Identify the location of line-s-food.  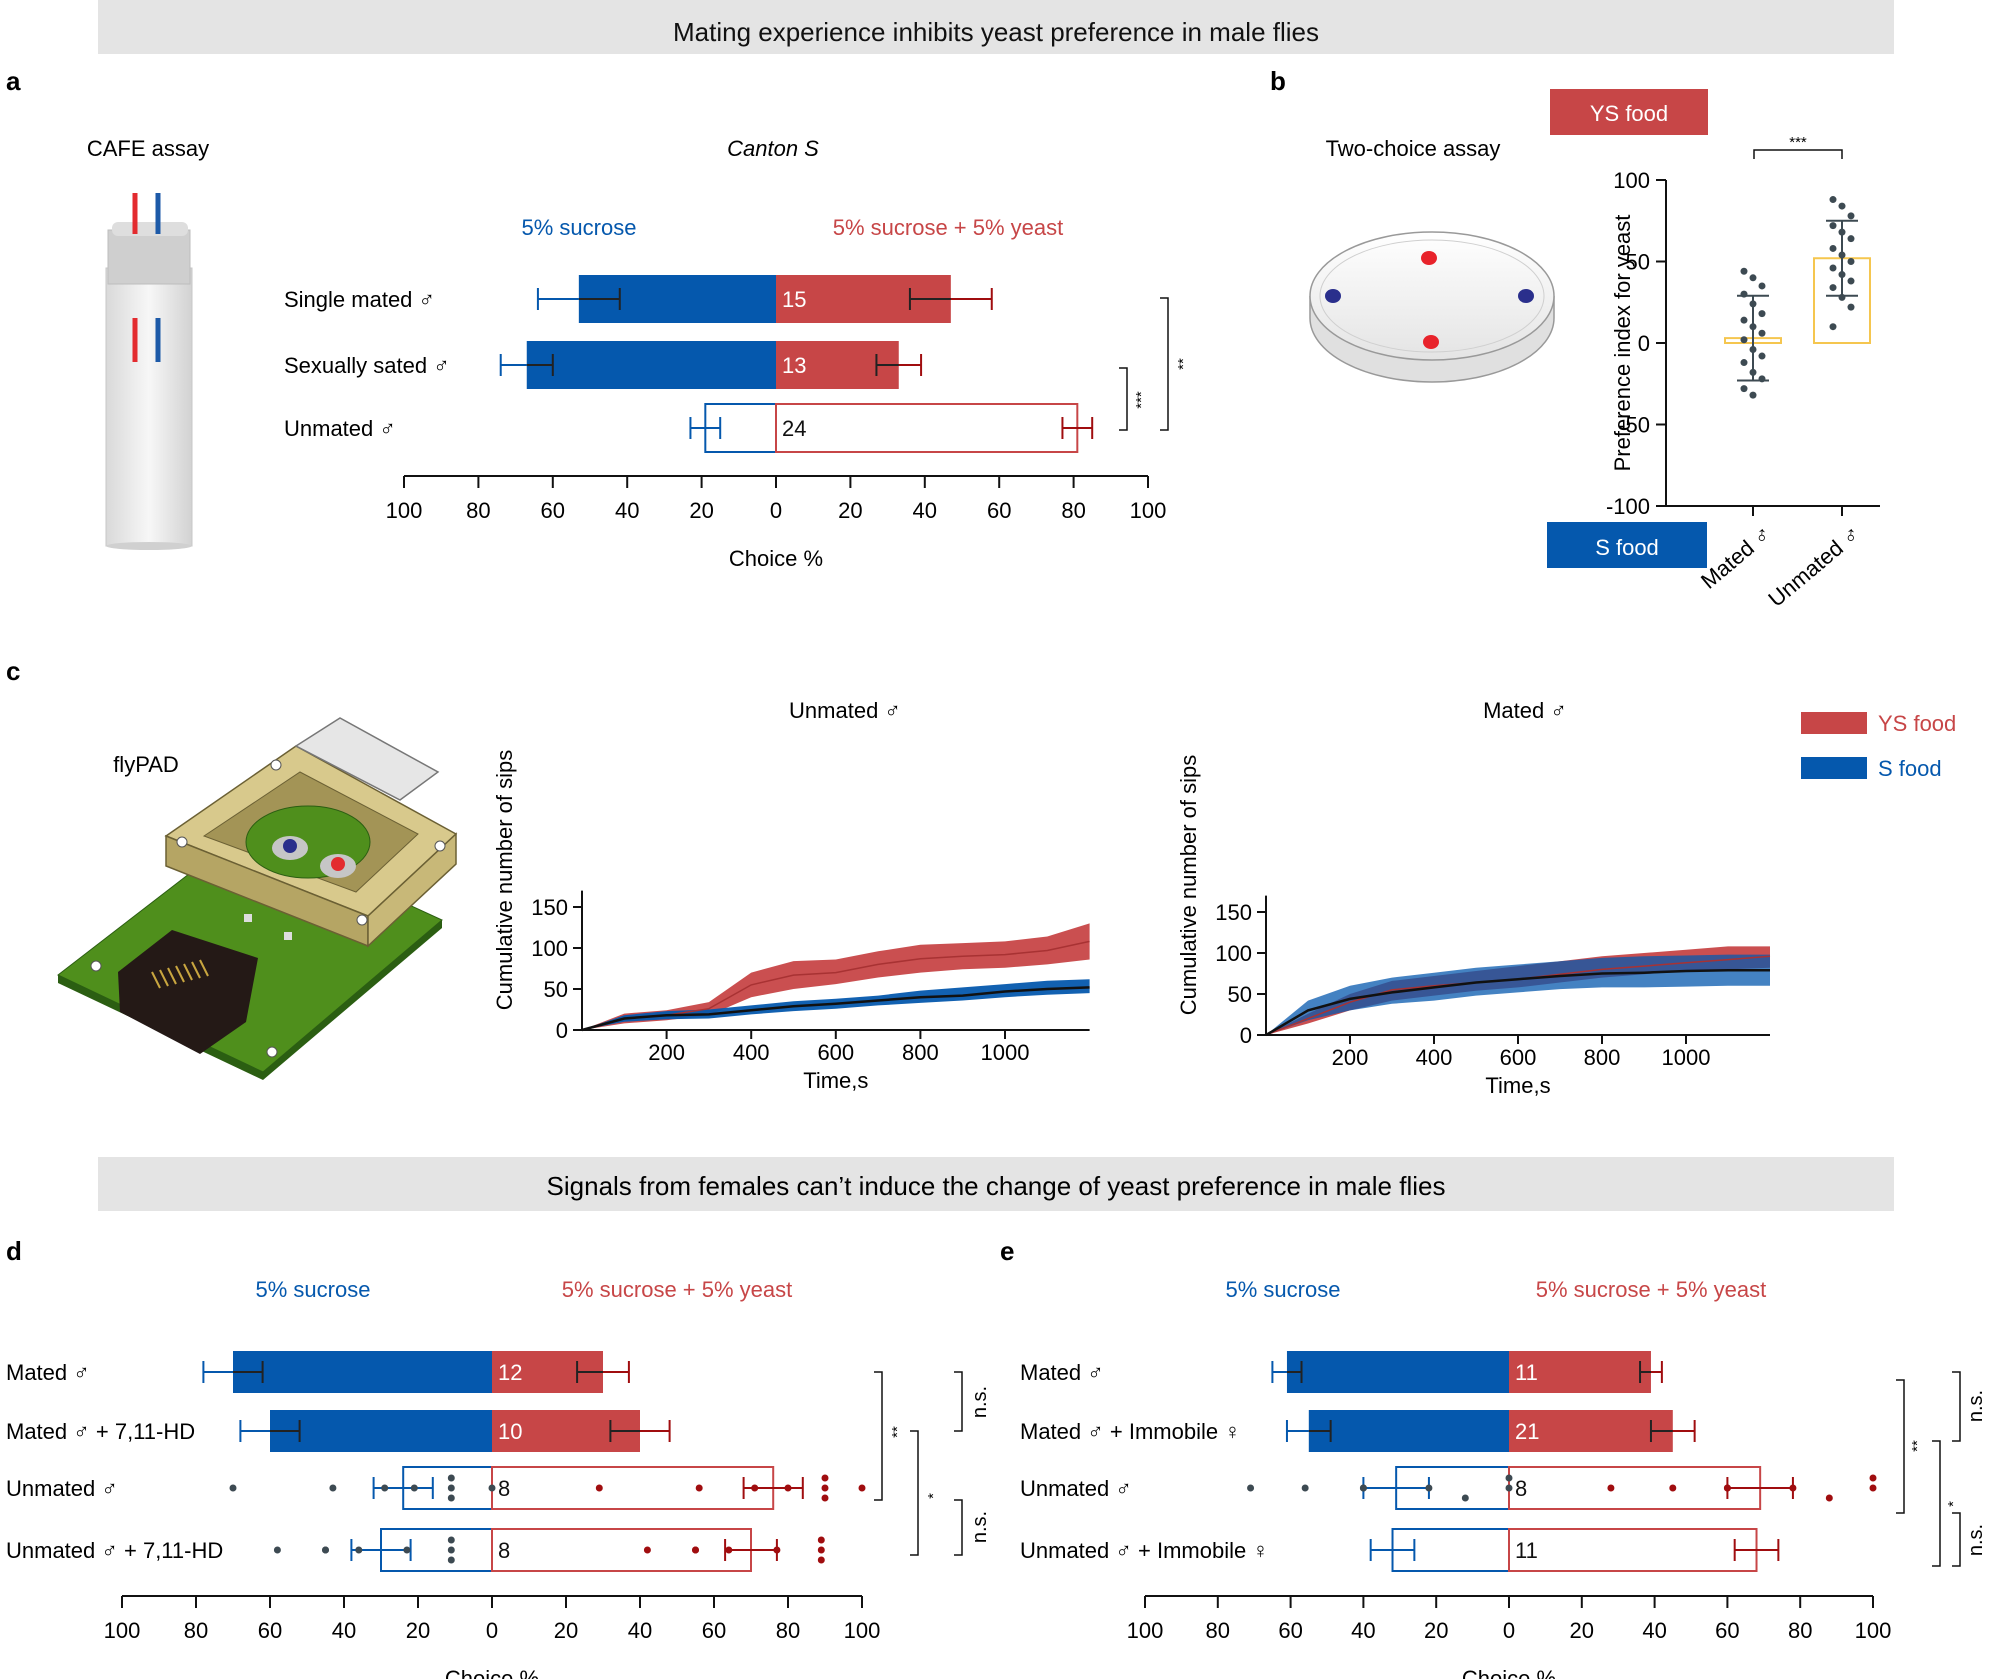
(835, 1009).